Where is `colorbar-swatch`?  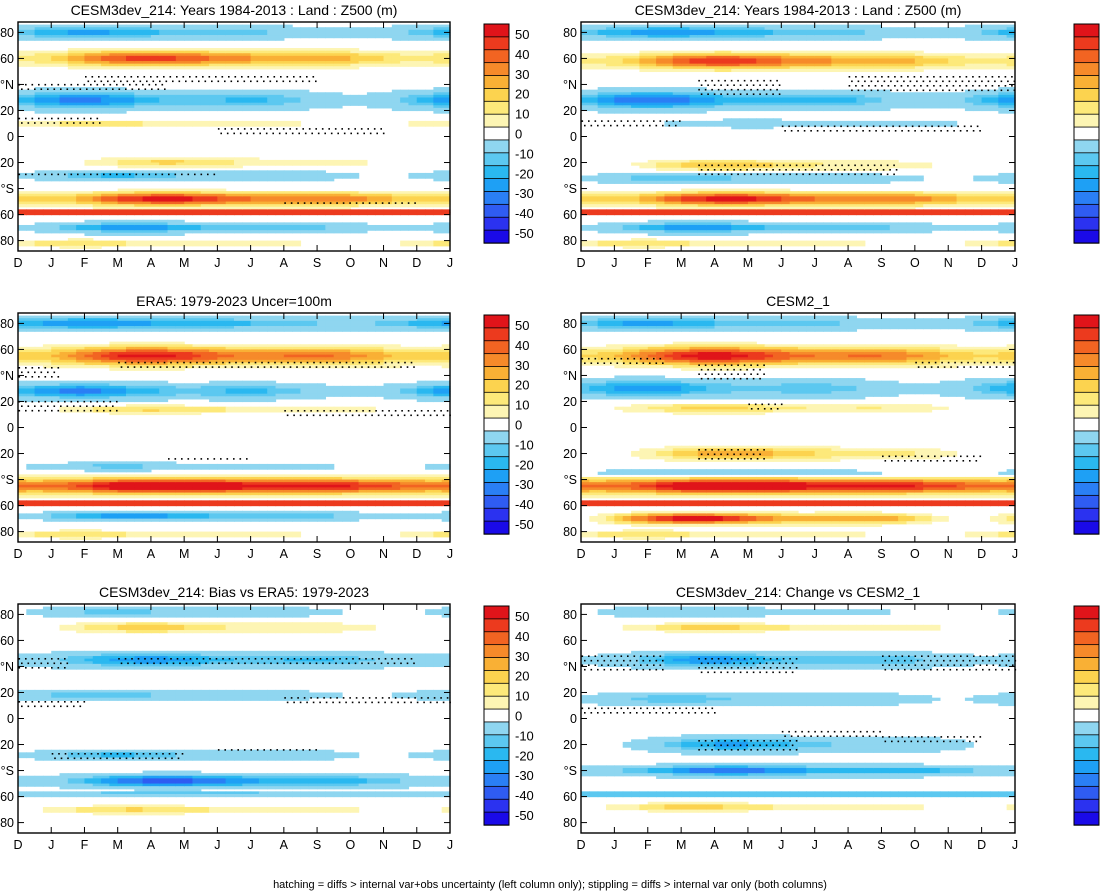 colorbar-swatch is located at coordinates (496, 107).